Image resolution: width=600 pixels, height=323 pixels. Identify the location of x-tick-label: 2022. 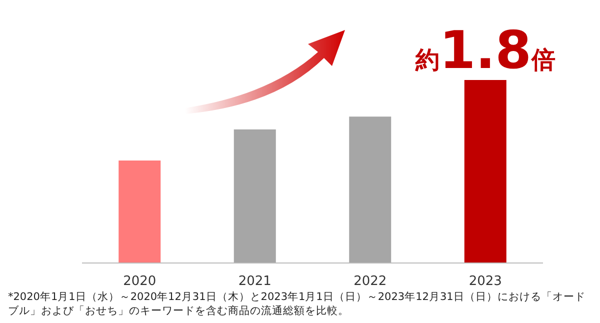
(370, 281).